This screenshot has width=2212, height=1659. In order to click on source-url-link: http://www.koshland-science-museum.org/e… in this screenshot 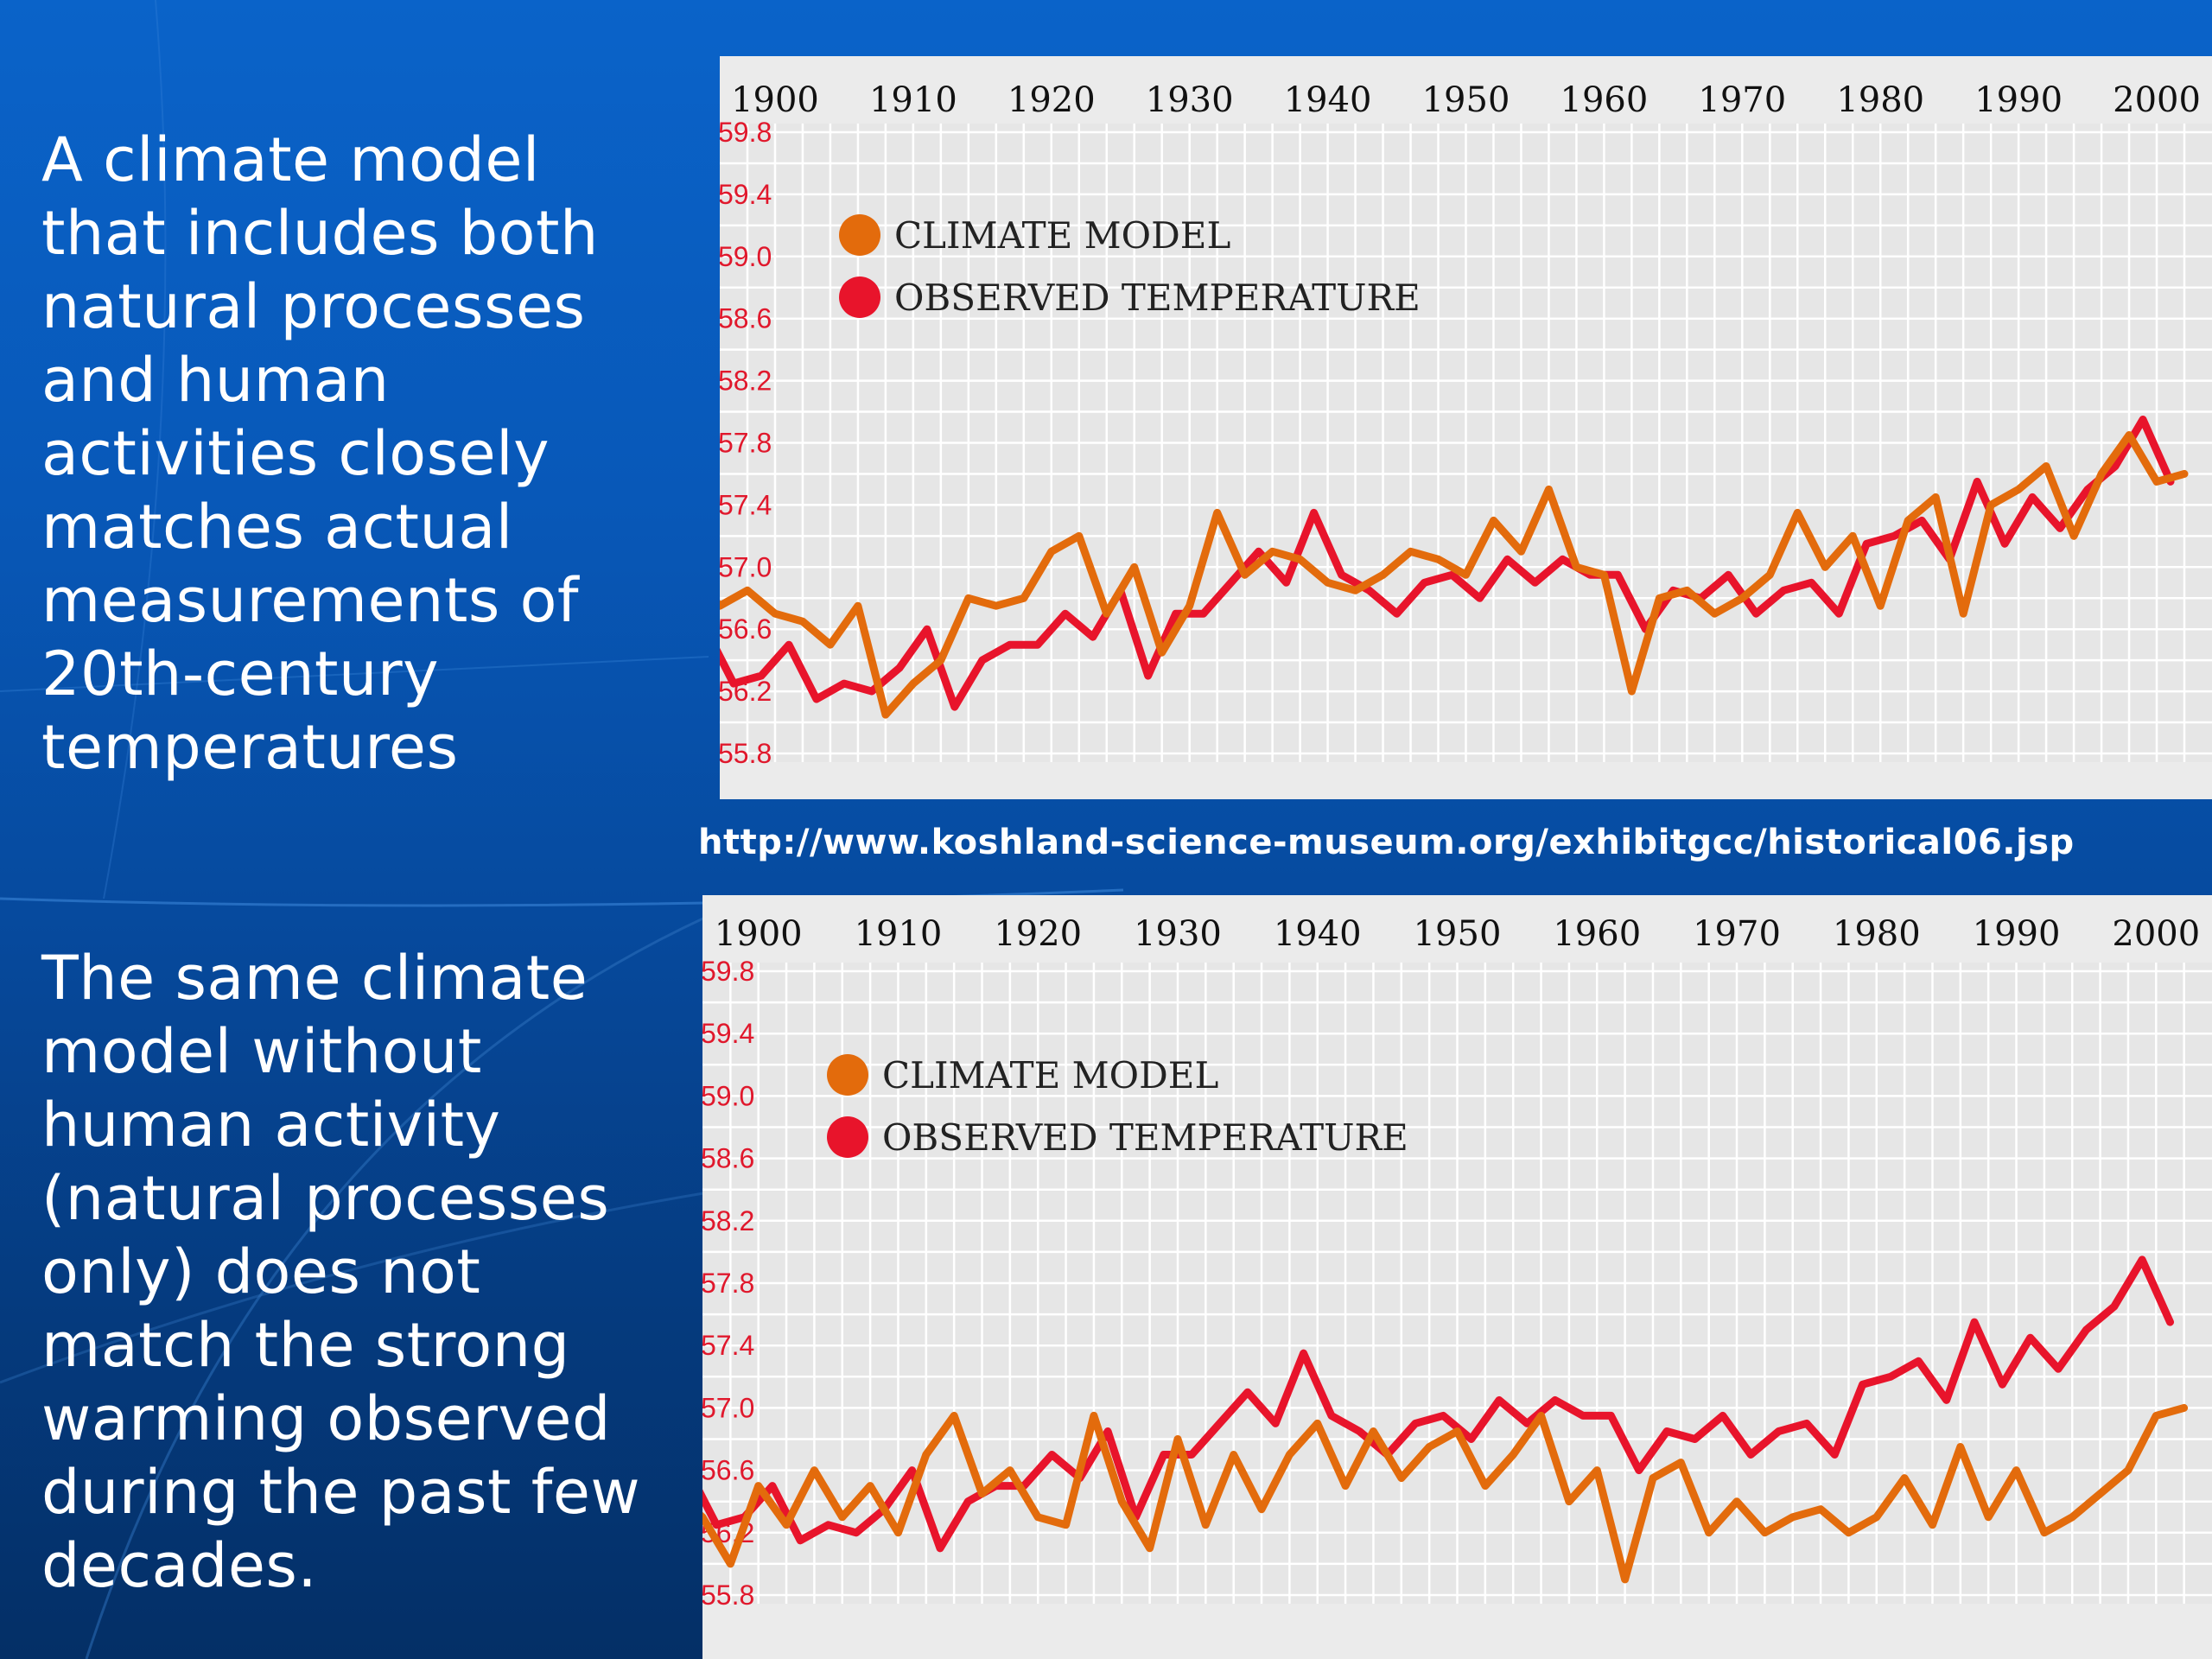, I will do `click(1386, 842)`.